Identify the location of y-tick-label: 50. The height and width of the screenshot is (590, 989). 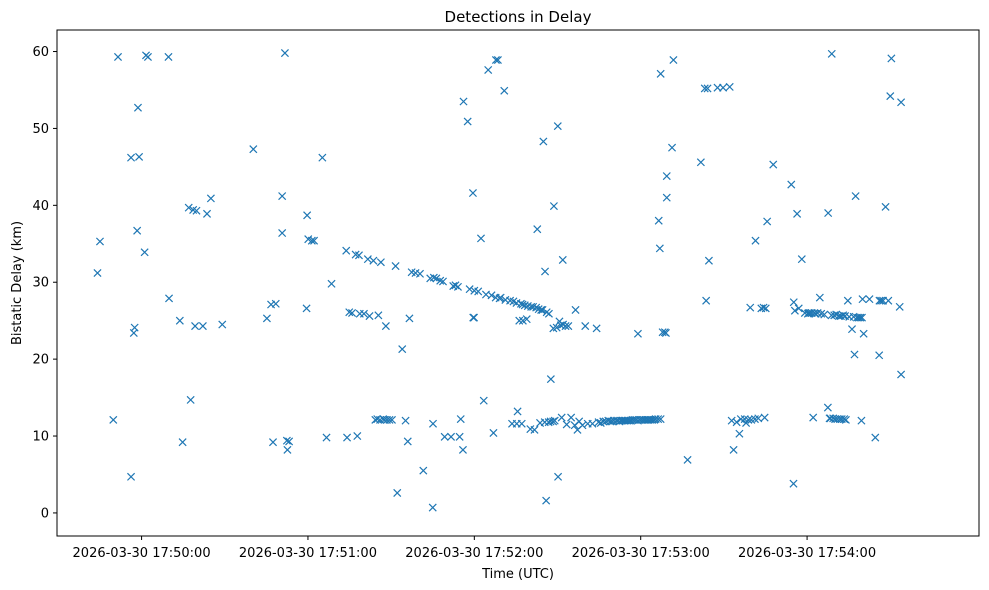
(40, 129).